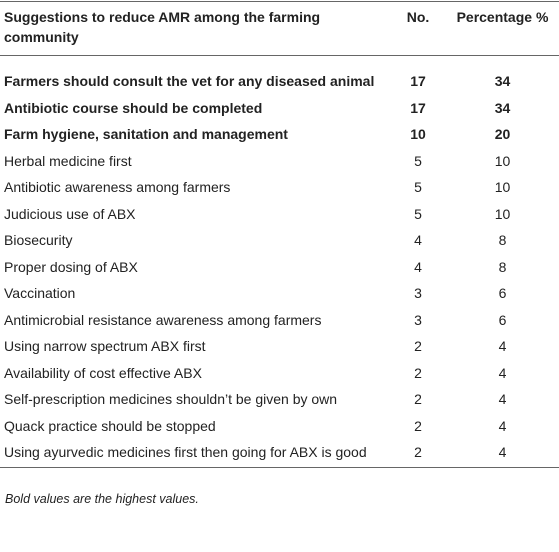 This screenshot has width=559, height=552. I want to click on table-row: Using narrow spectrum ABX first 2 4, so click(279, 347).